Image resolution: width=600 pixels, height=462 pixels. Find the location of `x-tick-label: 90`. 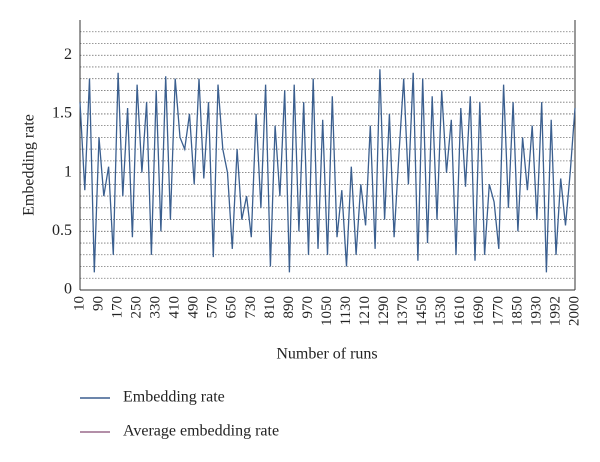

x-tick-label: 90 is located at coordinates (98, 303).